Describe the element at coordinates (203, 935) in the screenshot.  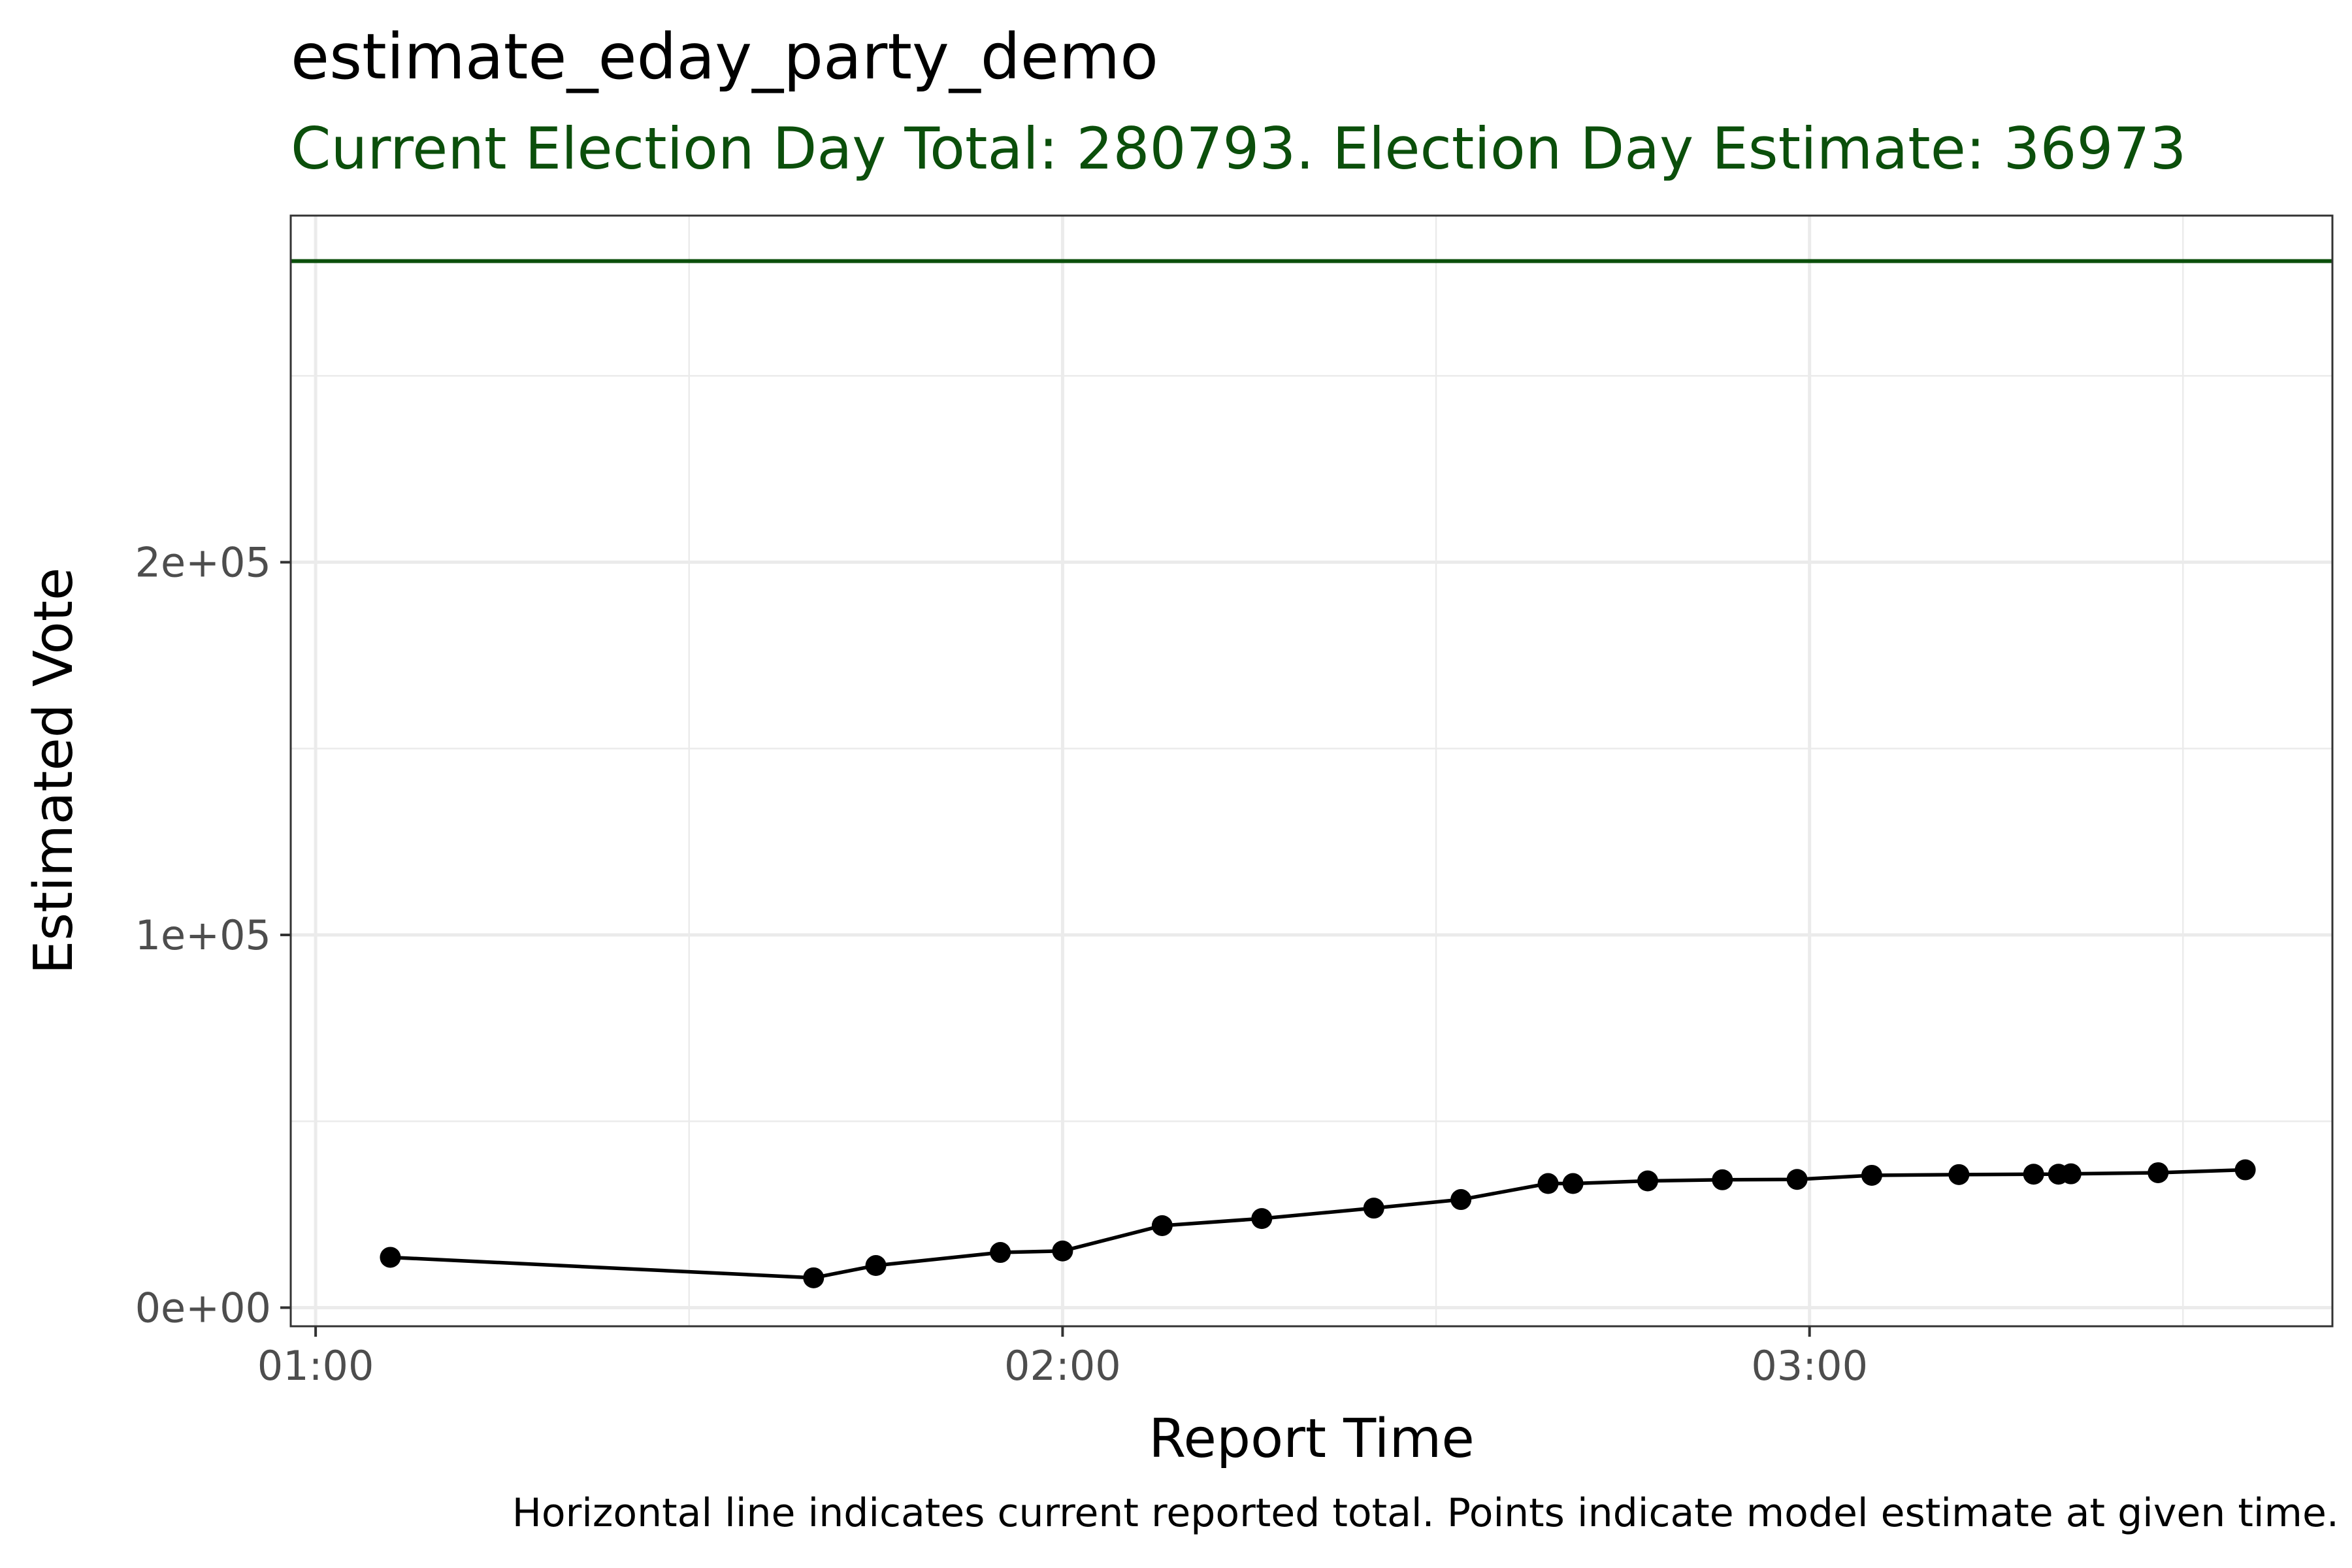
I see `y-tick-label: 1e+05` at that location.